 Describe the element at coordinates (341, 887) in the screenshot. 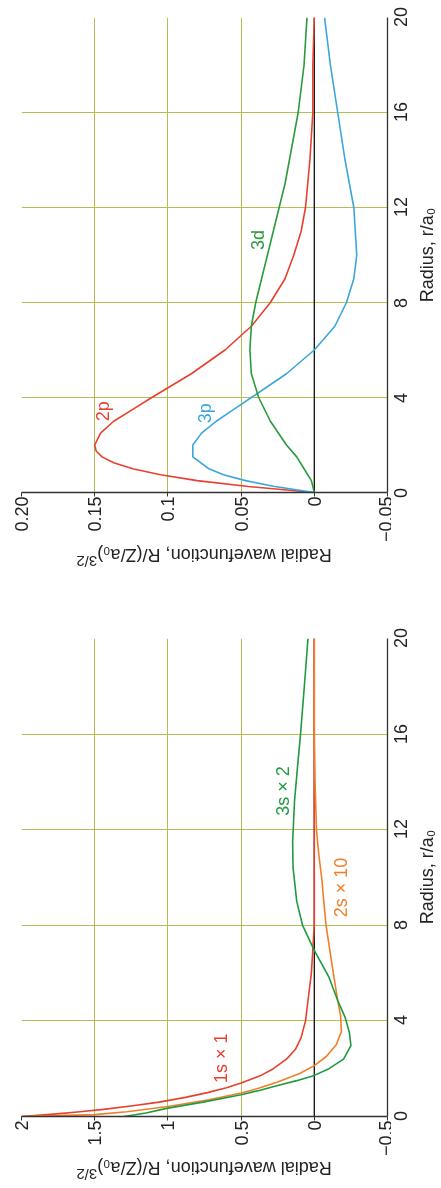

I see `text: 2s × 10` at that location.